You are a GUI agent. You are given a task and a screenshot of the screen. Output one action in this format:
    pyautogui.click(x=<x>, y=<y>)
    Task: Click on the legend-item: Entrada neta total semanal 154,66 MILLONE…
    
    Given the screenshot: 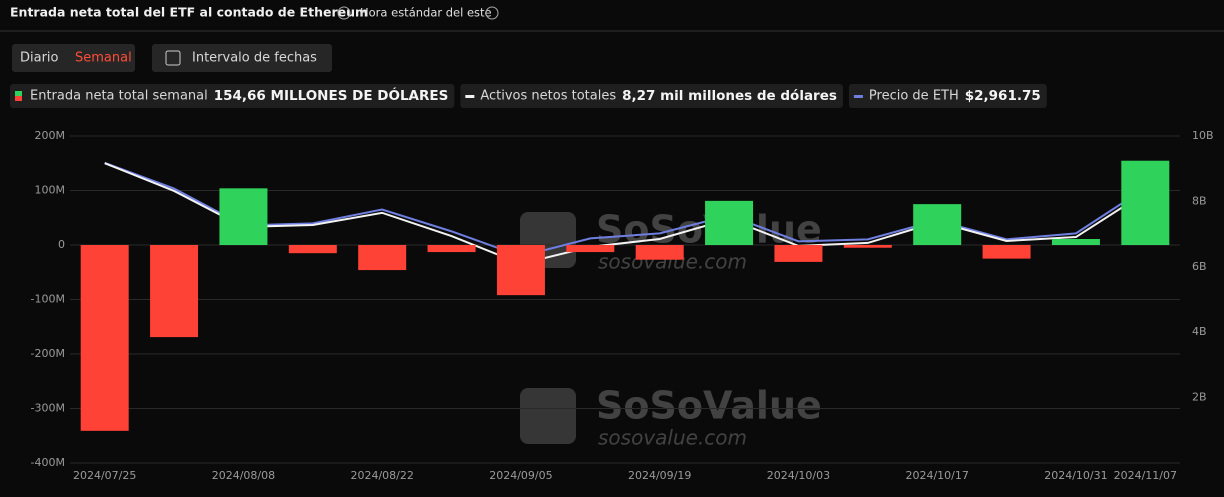 What is the action you would take?
    pyautogui.click(x=232, y=96)
    